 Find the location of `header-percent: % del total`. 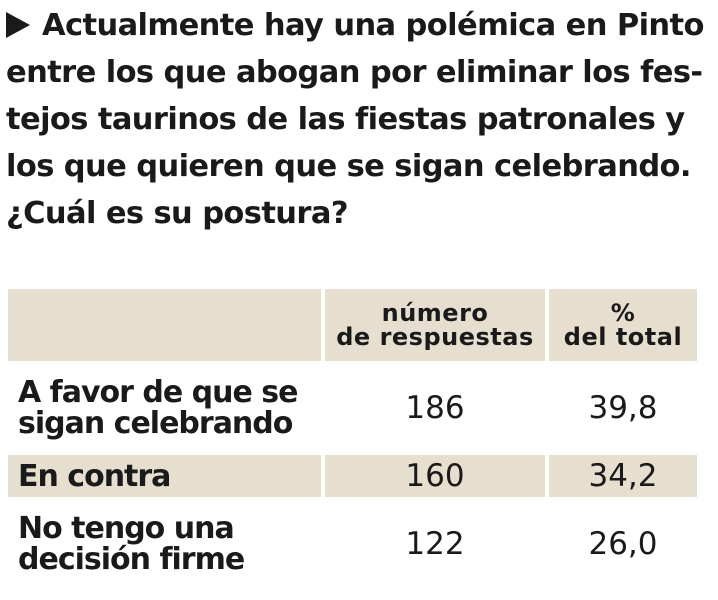

header-percent: % del total is located at coordinates (623, 325).